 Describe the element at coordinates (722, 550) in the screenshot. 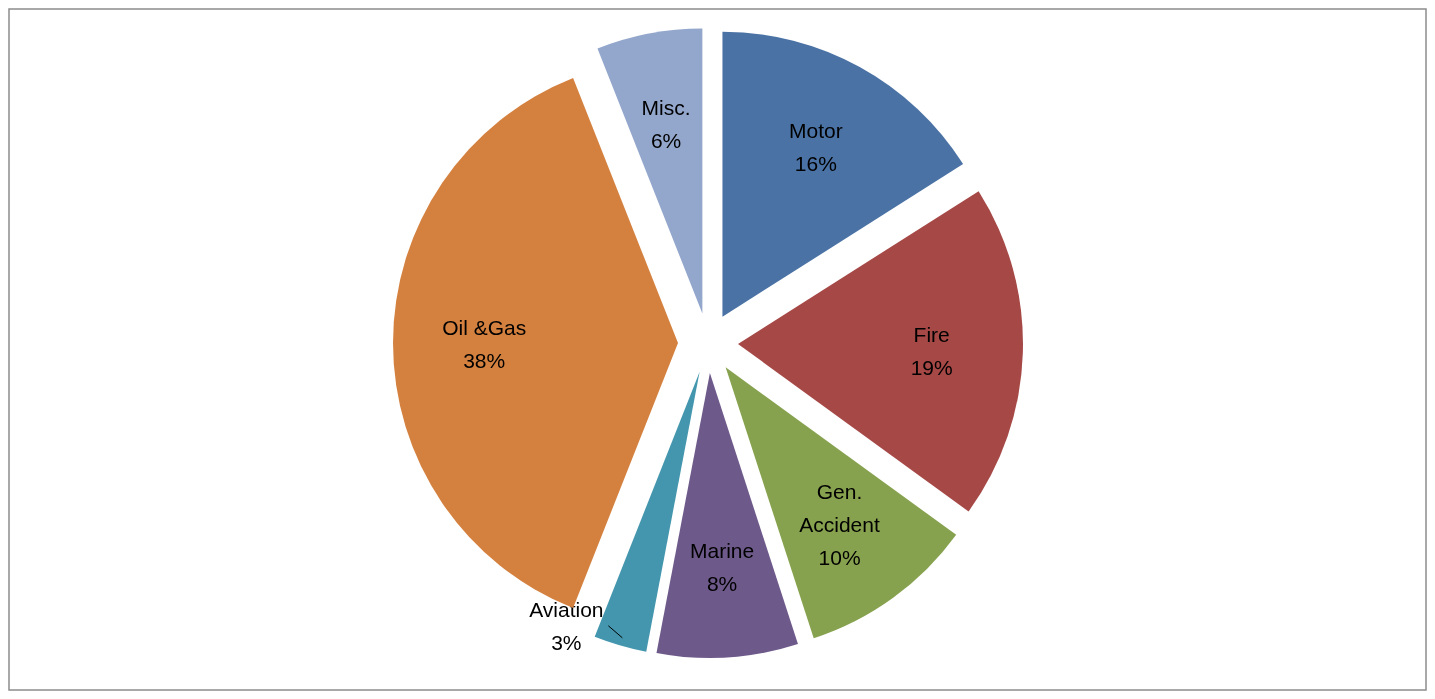

I see `slice-label: Marine` at that location.